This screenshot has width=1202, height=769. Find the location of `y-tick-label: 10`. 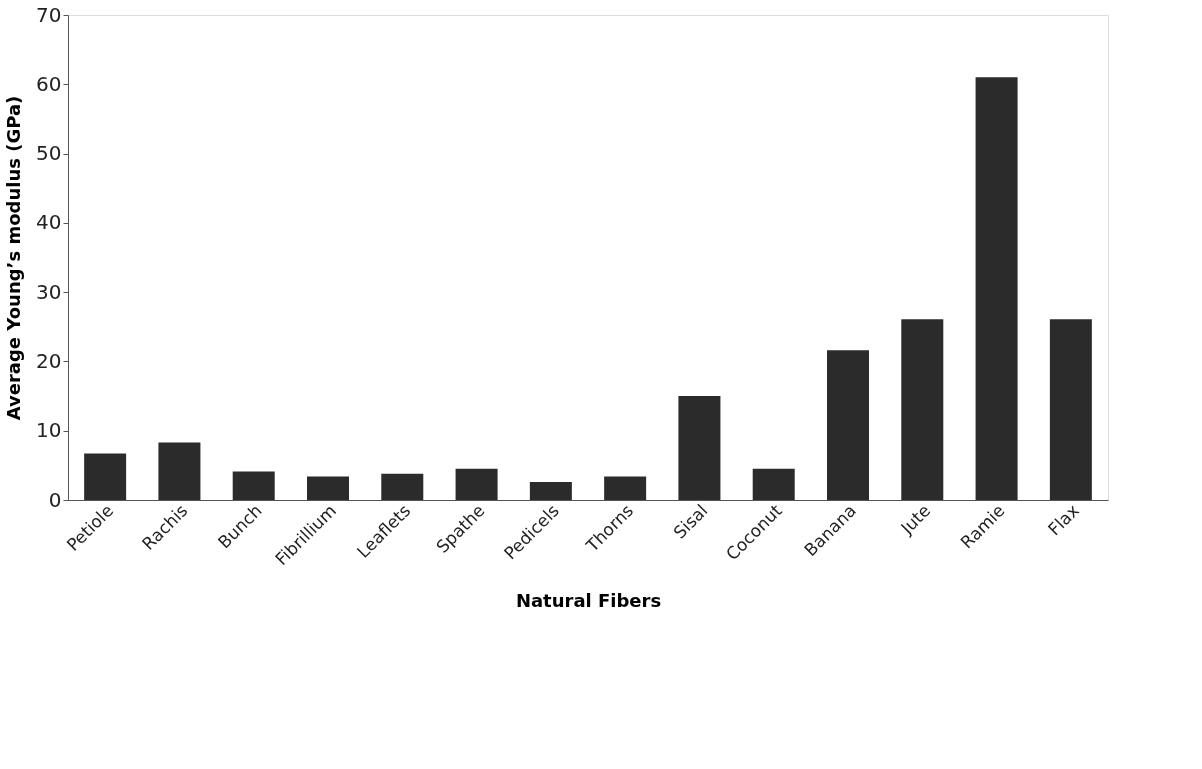

y-tick-label: 10 is located at coordinates (49, 430).